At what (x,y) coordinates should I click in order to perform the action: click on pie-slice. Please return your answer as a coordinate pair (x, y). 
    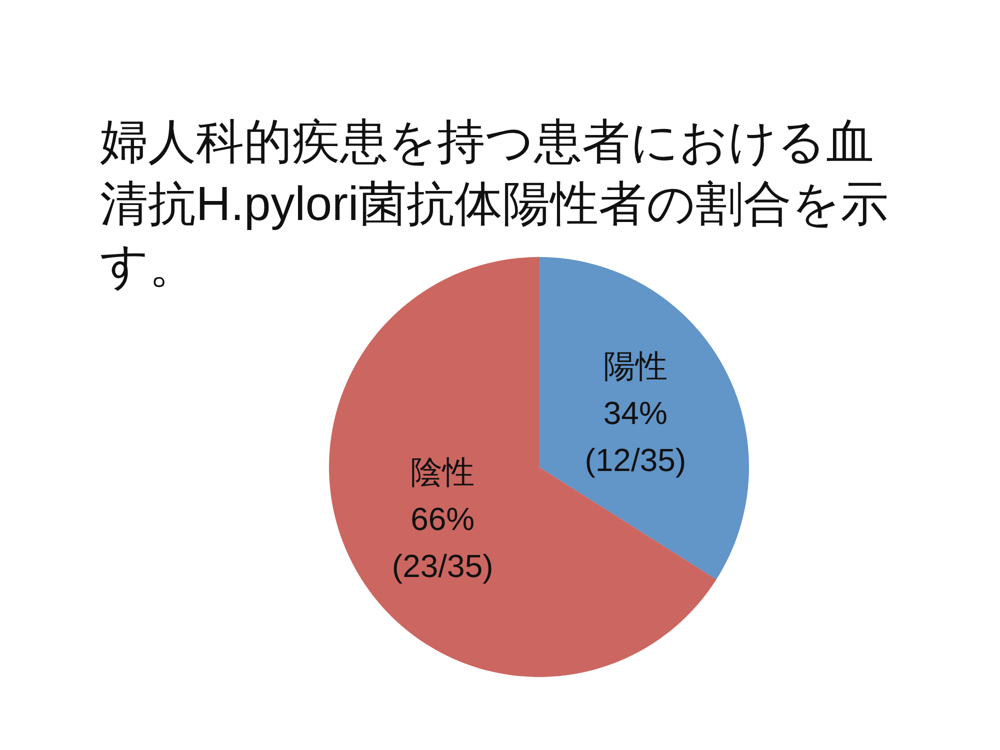
    Looking at the image, I should click on (644, 418).